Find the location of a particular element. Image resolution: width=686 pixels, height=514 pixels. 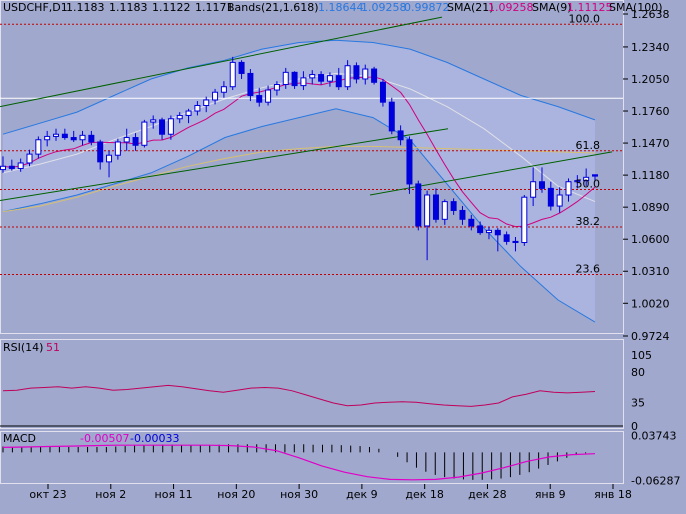

time-tick-label: дек 9 is located at coordinates (362, 494).